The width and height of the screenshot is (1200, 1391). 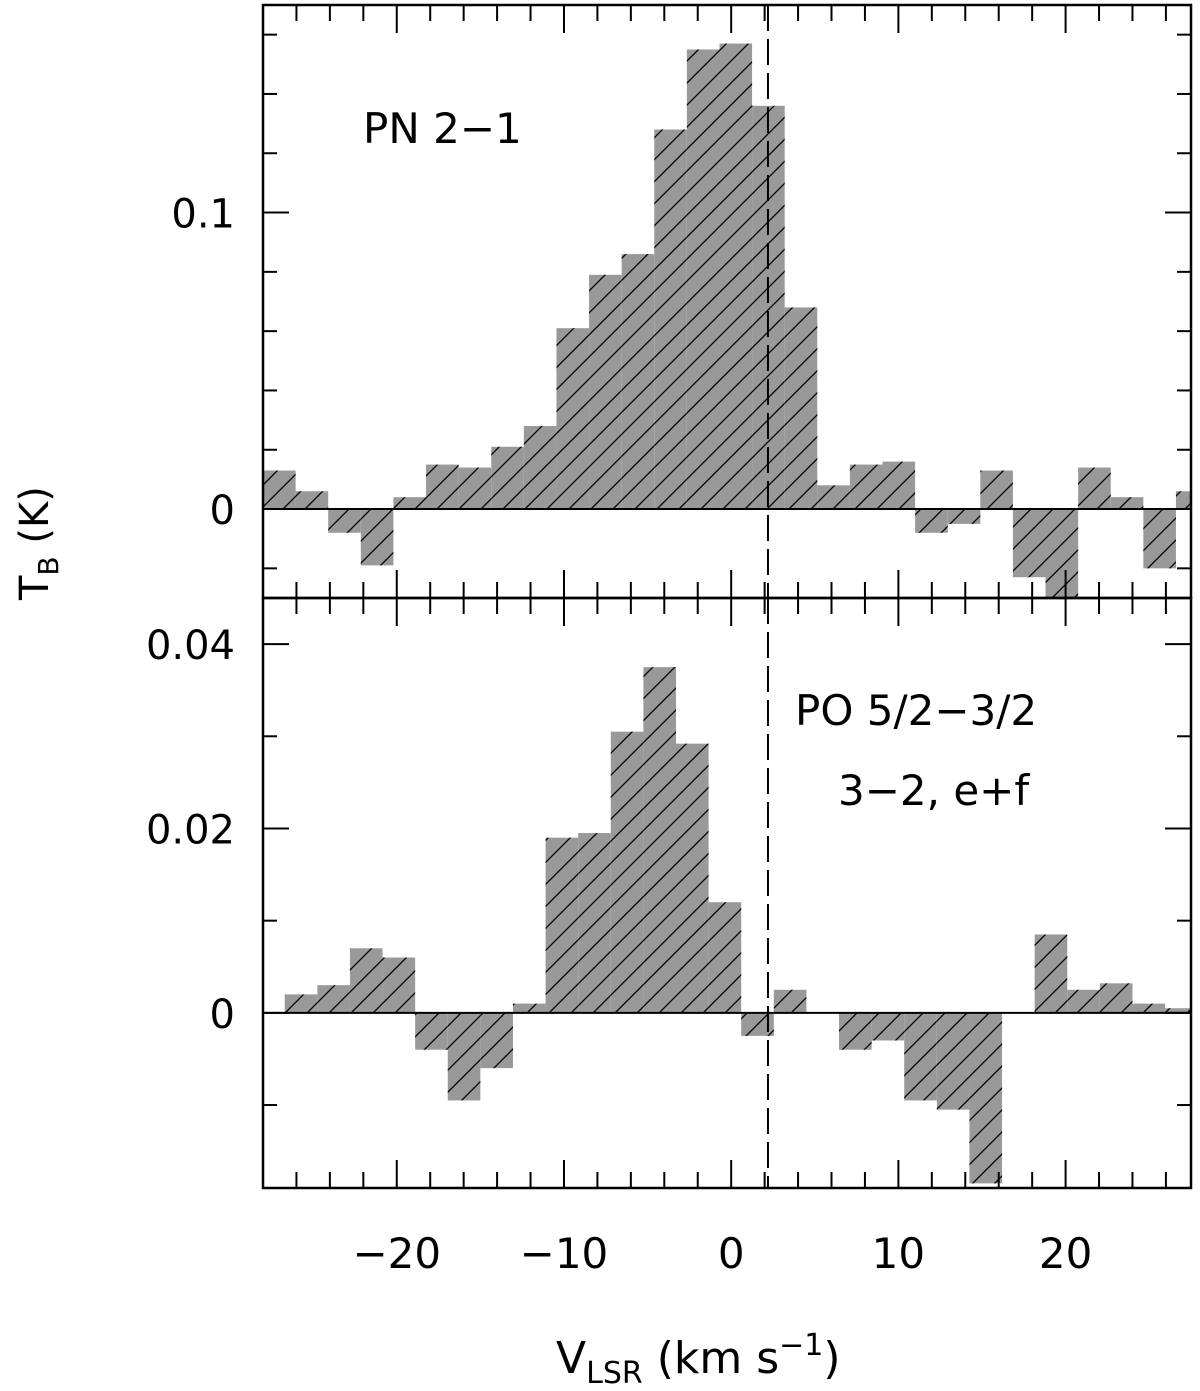 I want to click on bottom-ytick-label: 0.04, so click(x=190, y=646).